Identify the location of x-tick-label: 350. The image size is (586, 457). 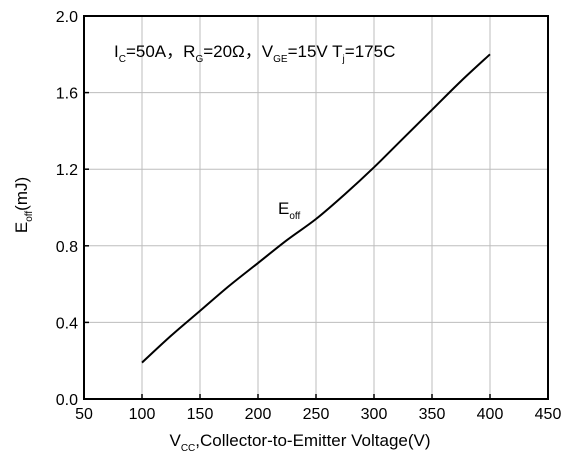
(432, 414).